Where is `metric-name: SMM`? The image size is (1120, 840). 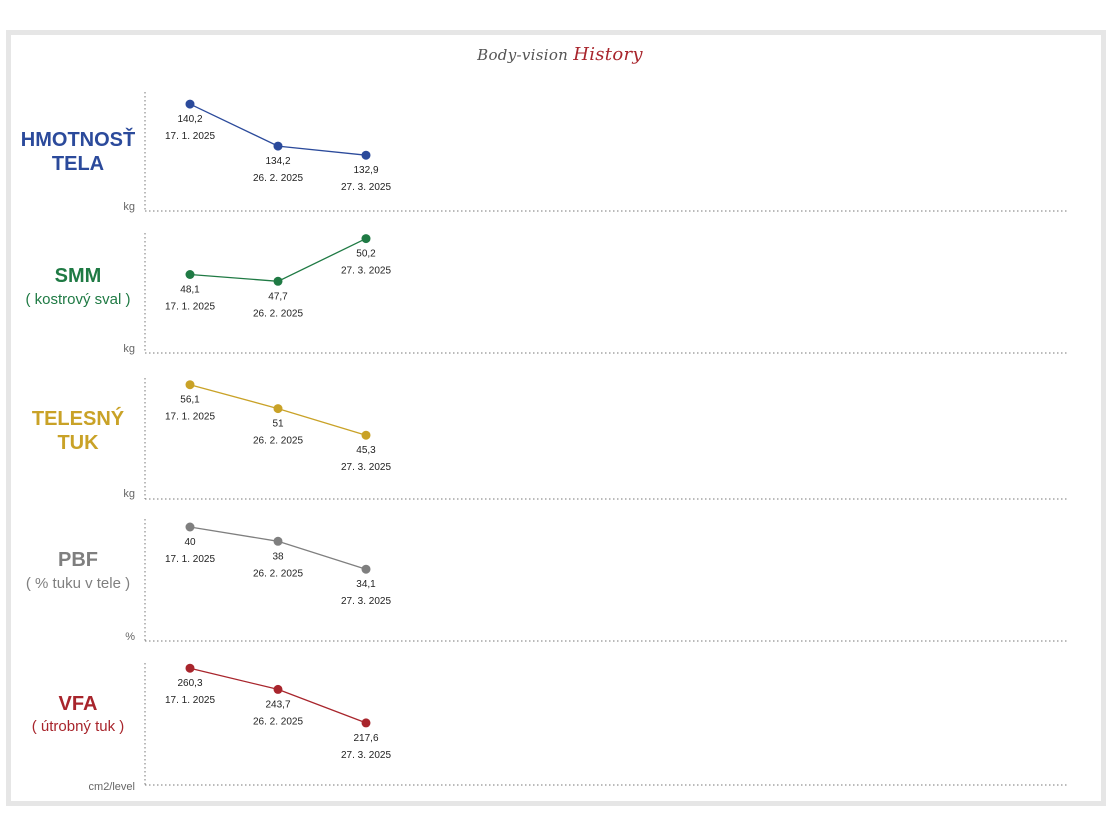
metric-name: SMM is located at coordinates (78, 276).